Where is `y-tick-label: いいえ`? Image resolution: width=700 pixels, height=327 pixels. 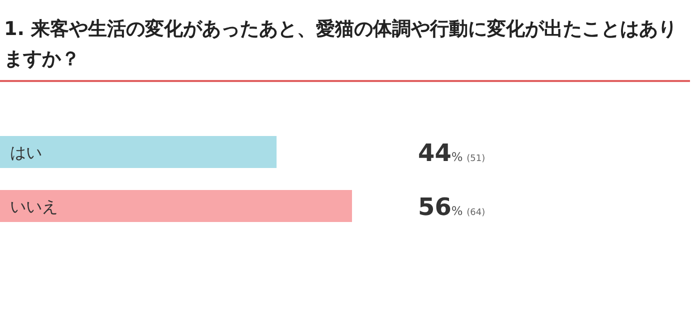 y-tick-label: いいえ is located at coordinates (34, 206).